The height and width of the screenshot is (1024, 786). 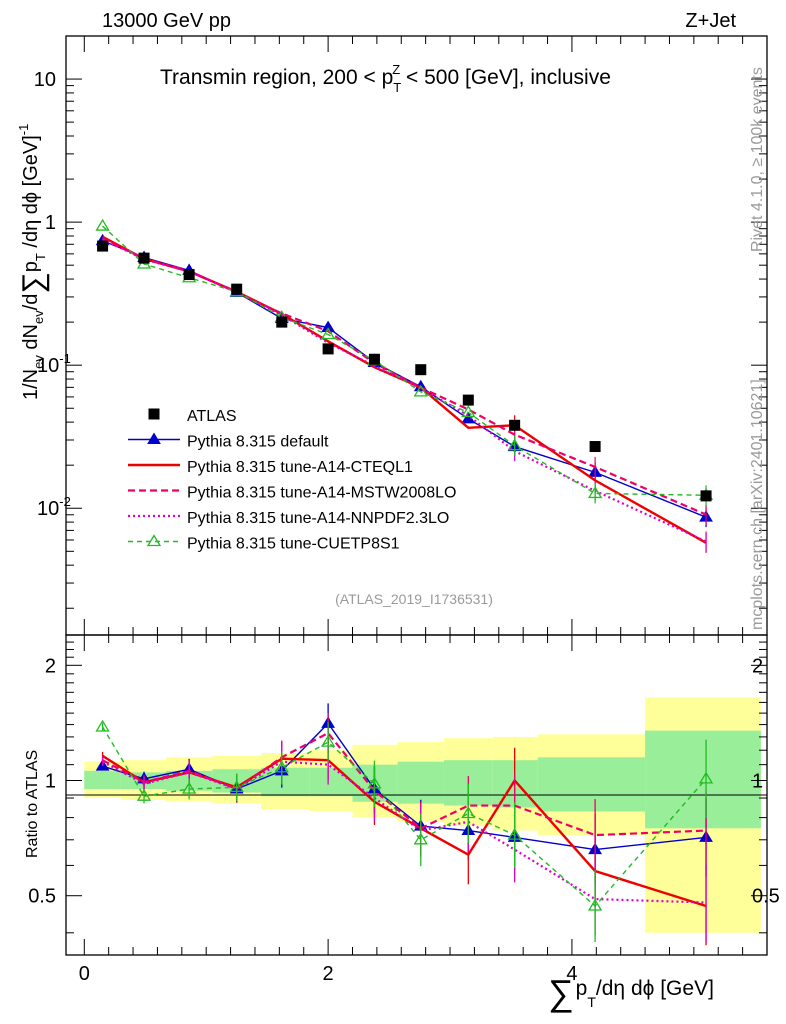 I want to click on ratio-tick-label-left: 1, so click(x=50, y=782).